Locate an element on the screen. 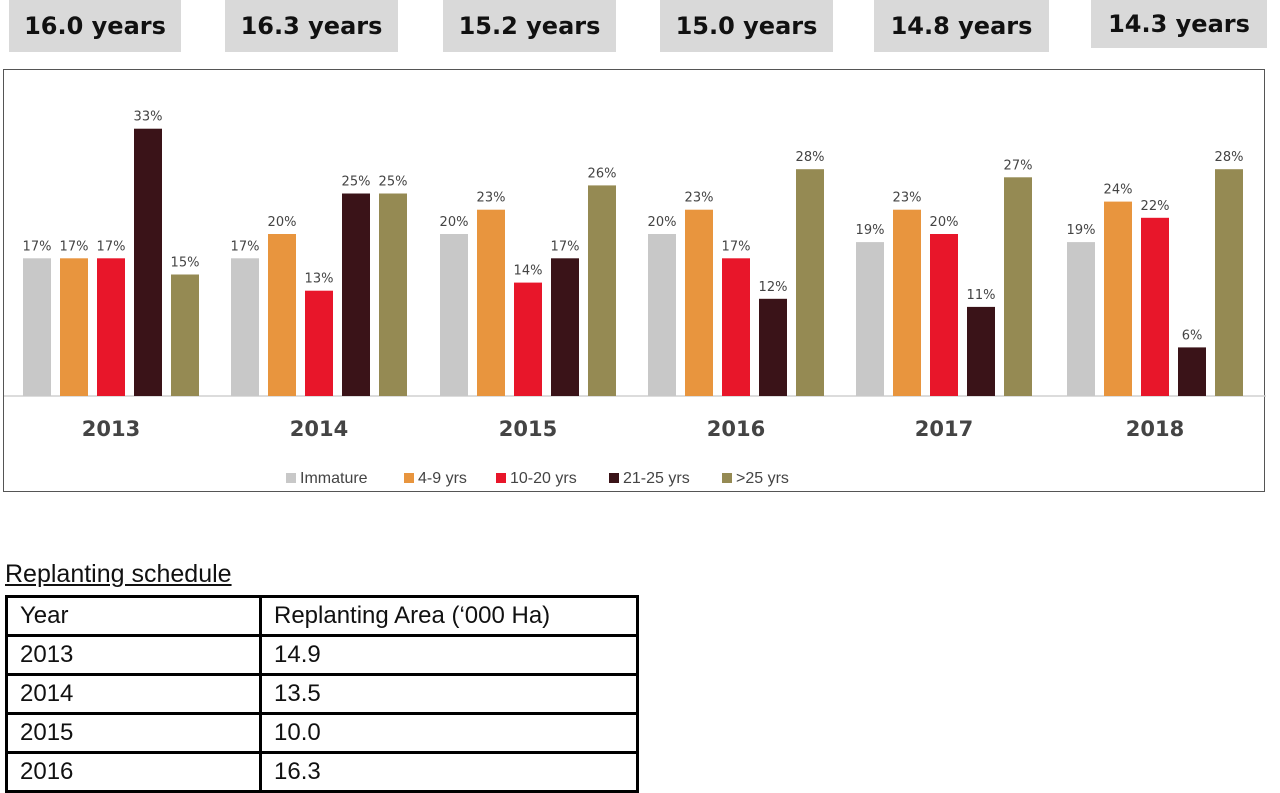 The width and height of the screenshot is (1280, 793). data-label: 14% is located at coordinates (528, 271).